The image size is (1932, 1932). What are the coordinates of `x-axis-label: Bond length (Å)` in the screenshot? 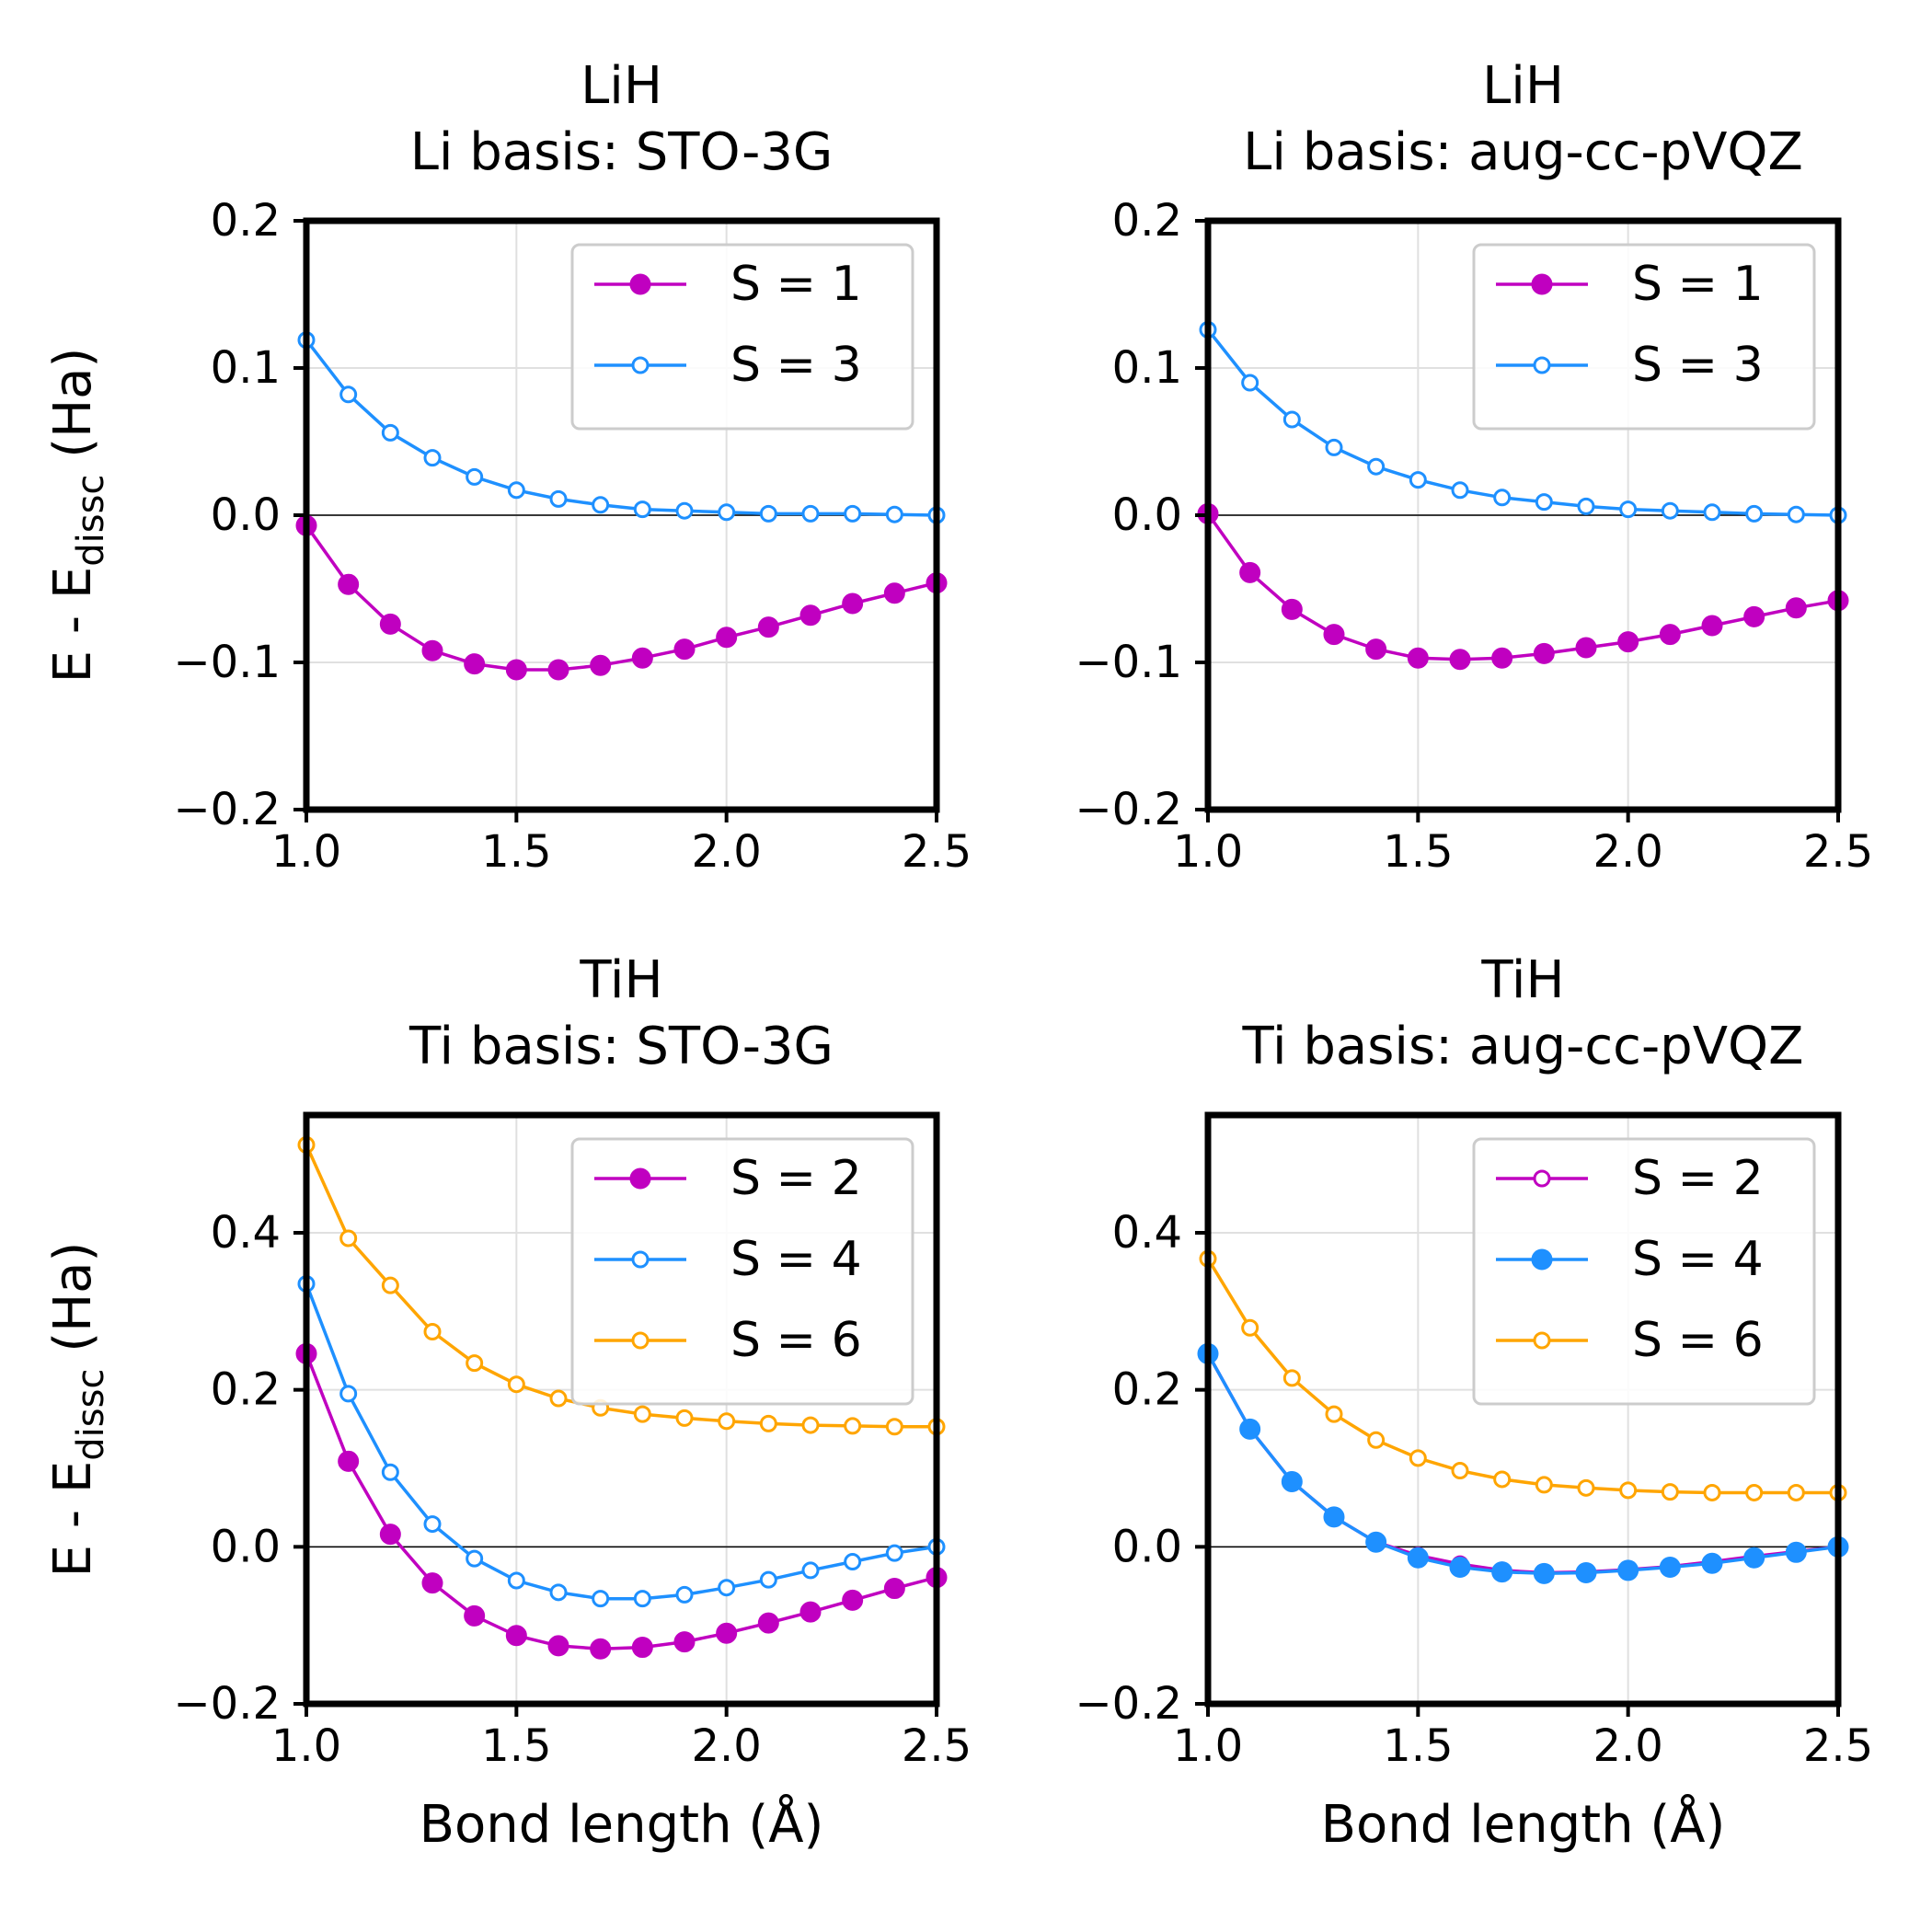 It's located at (622, 1824).